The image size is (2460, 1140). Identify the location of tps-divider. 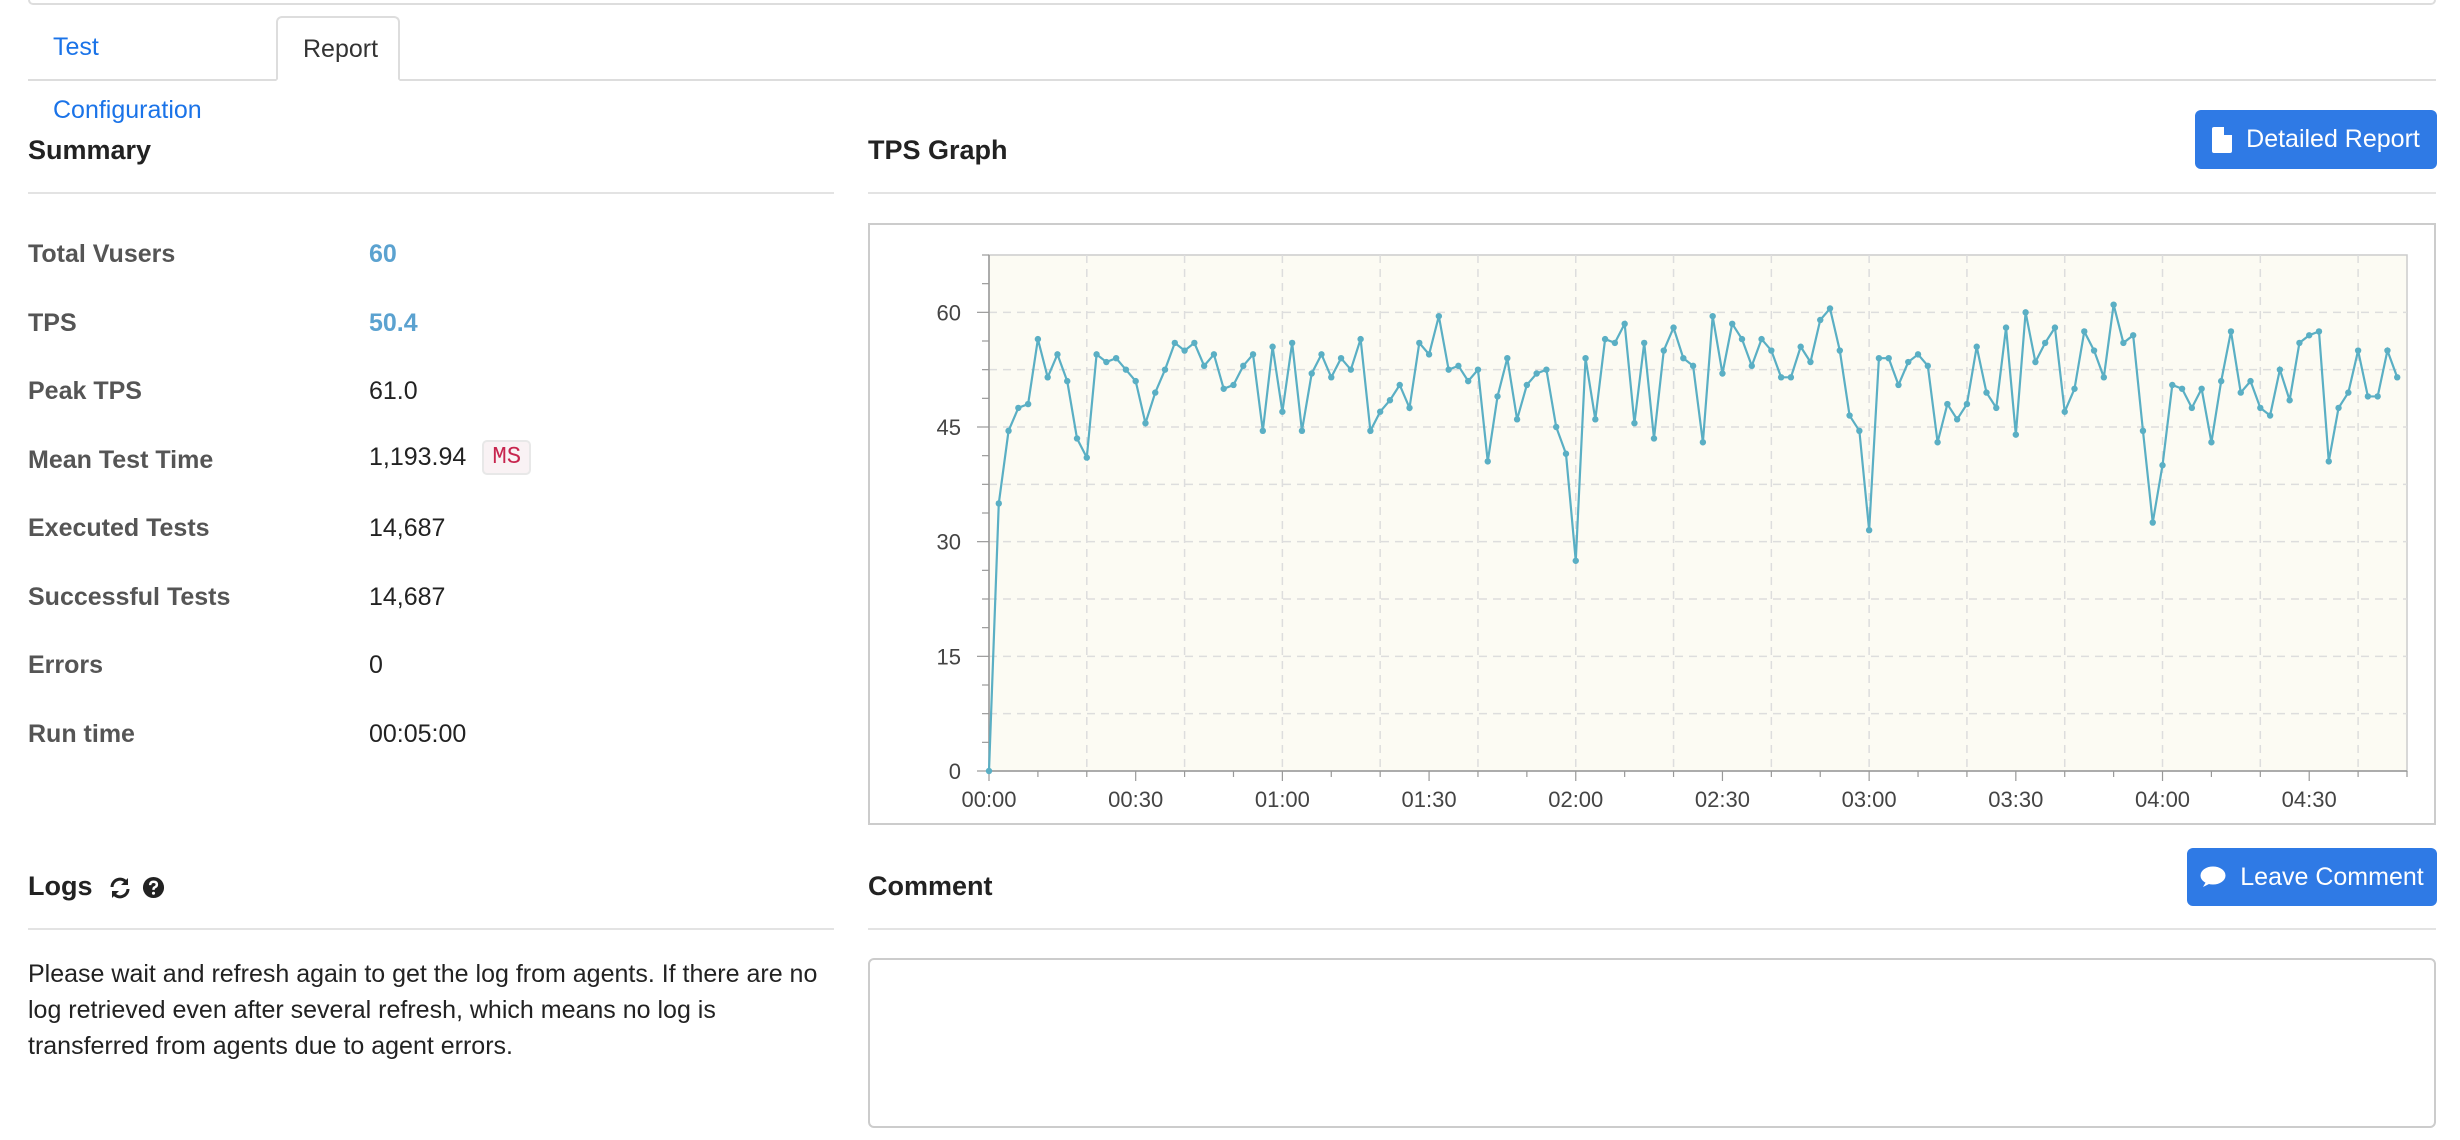
(1652, 193).